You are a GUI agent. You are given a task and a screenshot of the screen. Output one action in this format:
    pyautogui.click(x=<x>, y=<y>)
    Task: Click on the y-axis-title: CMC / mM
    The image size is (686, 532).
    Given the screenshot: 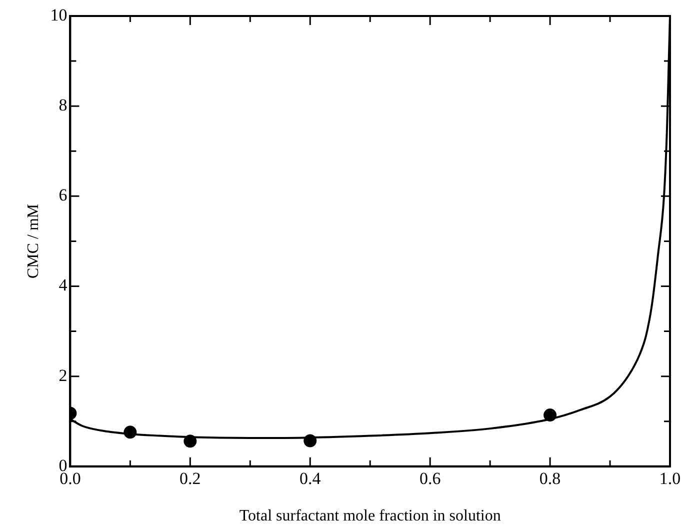 What is the action you would take?
    pyautogui.click(x=33, y=241)
    